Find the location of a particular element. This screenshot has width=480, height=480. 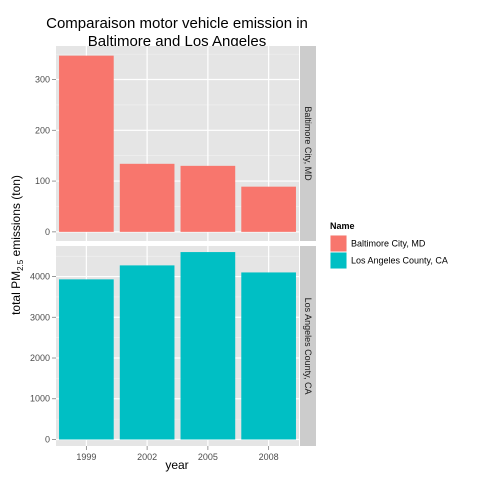

facet-2-y-tick-label: 3000 is located at coordinates (40, 317).